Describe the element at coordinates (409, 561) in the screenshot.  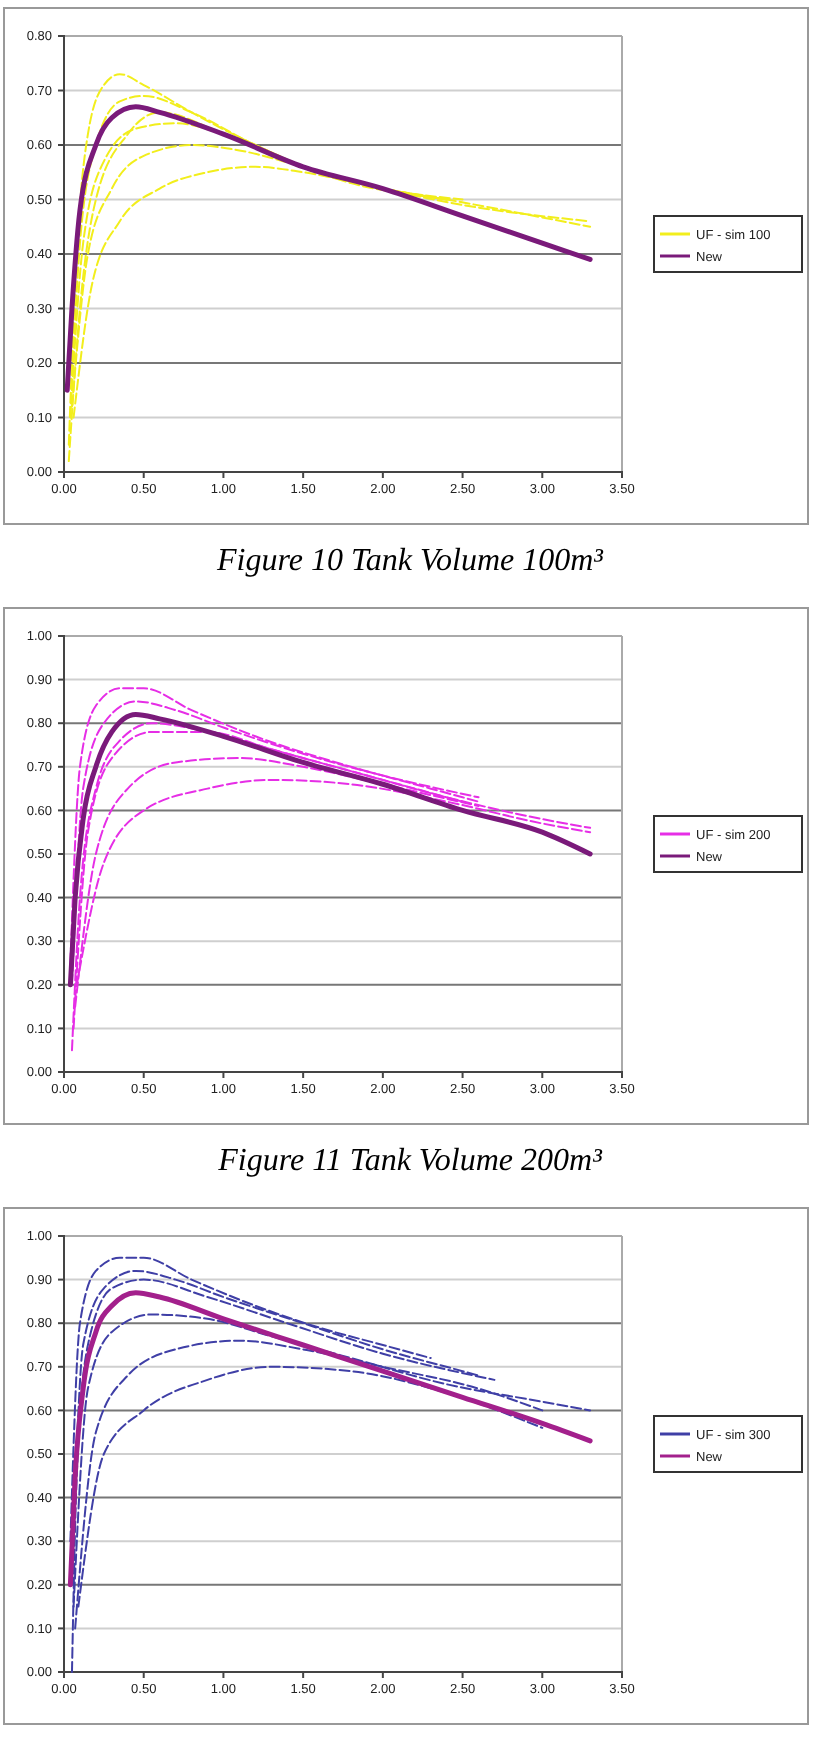
I see `caption: Figure 10 Tank Volume 100m³` at that location.